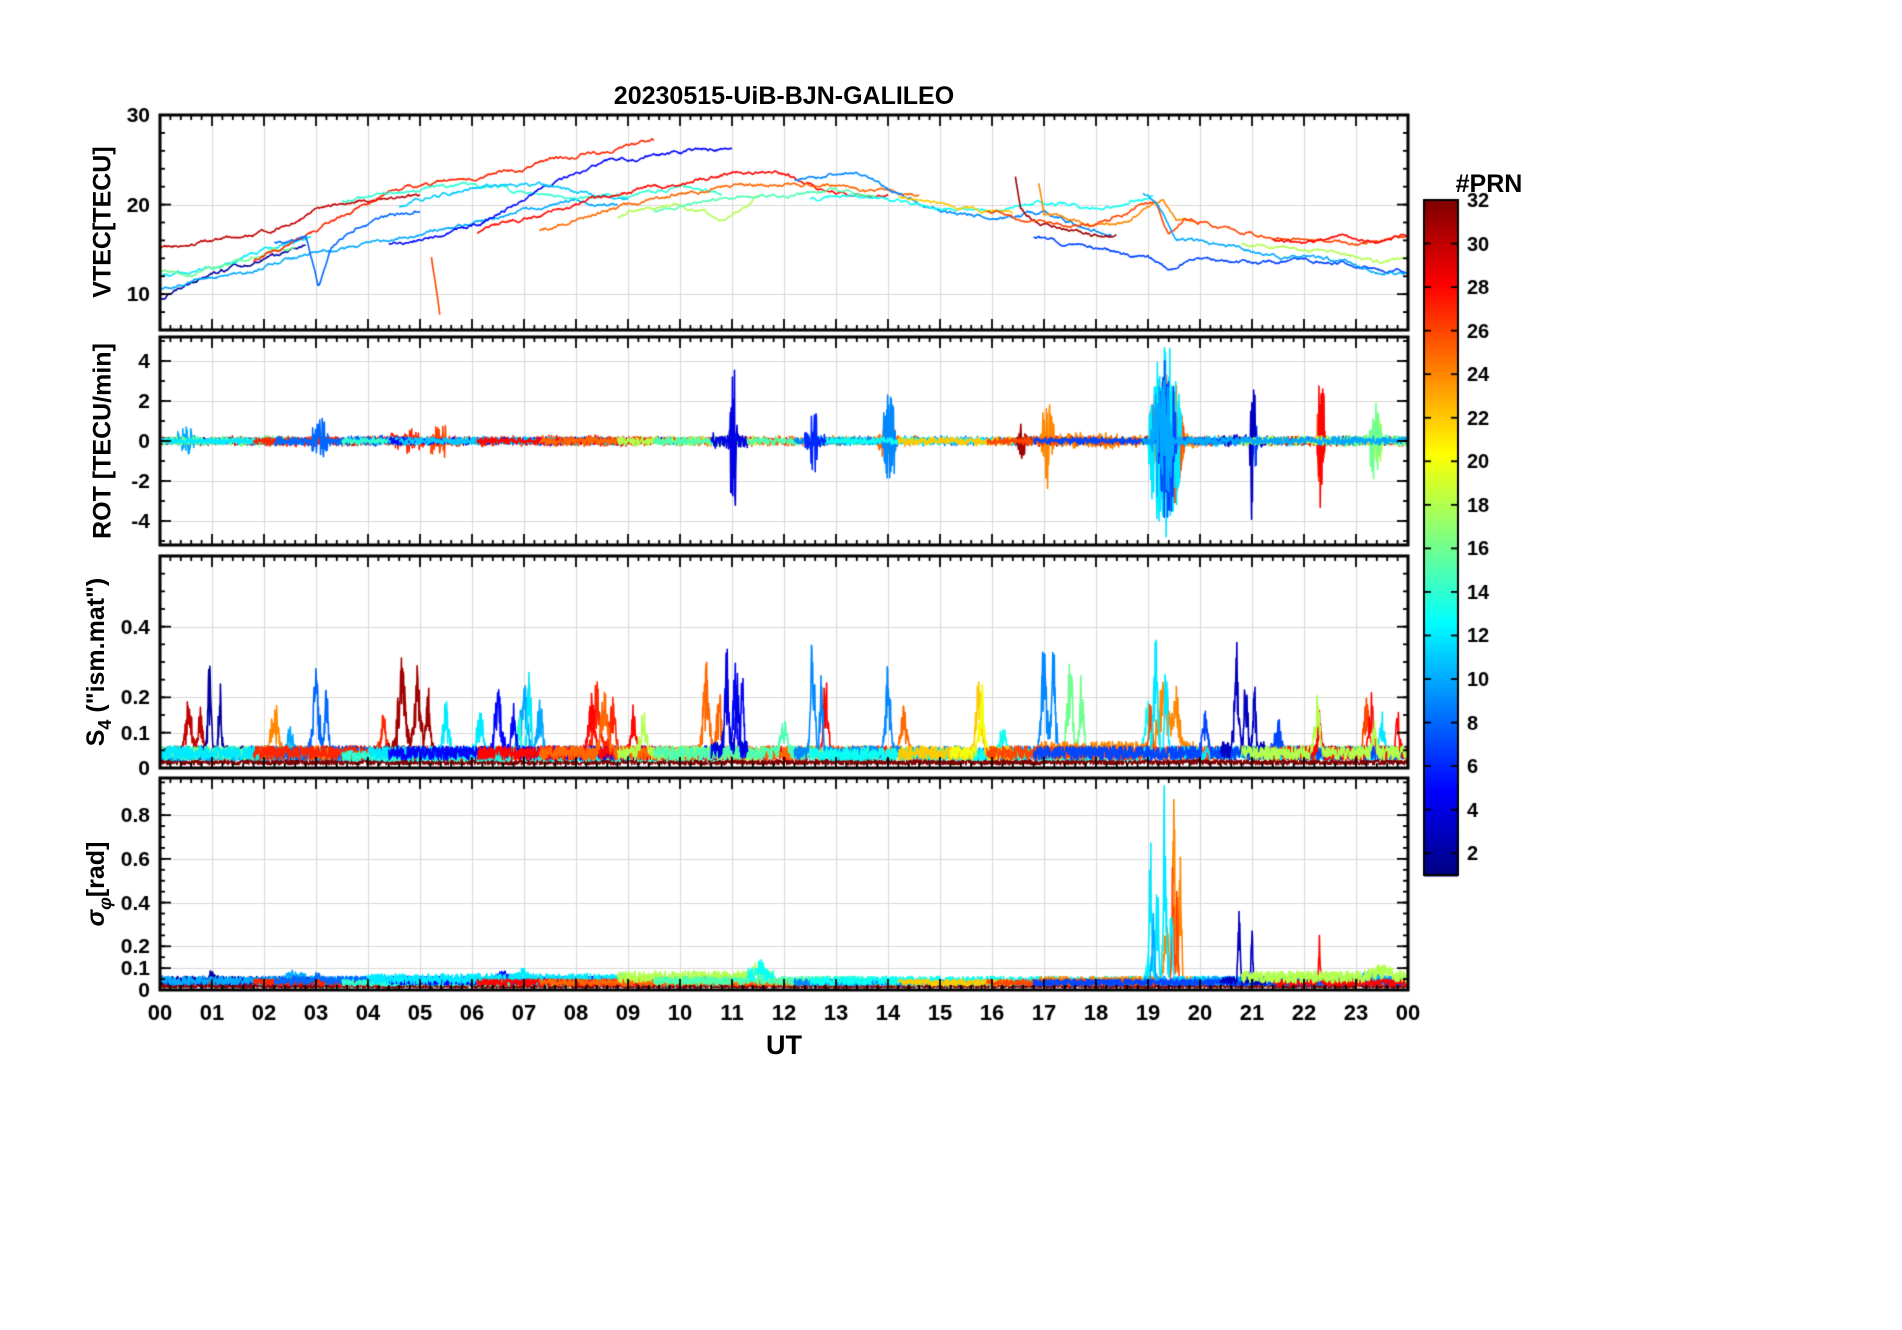 The width and height of the screenshot is (1902, 1330). I want to click on y-axis-label-rot: ROT [TECU/min], so click(103, 441).